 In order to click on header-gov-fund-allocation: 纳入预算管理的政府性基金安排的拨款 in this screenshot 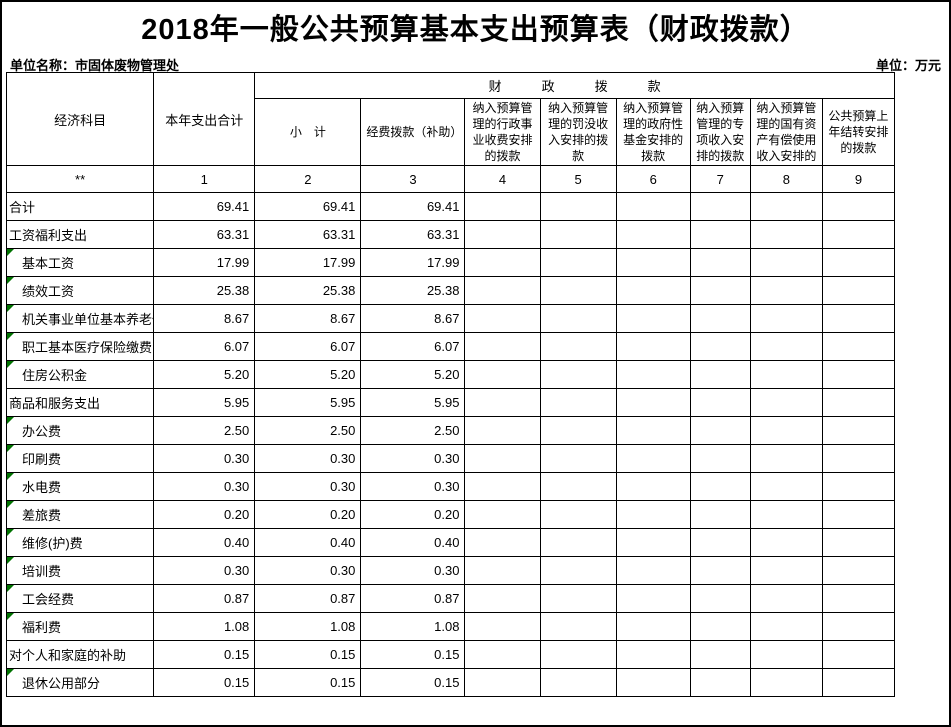, I will do `click(653, 132)`.